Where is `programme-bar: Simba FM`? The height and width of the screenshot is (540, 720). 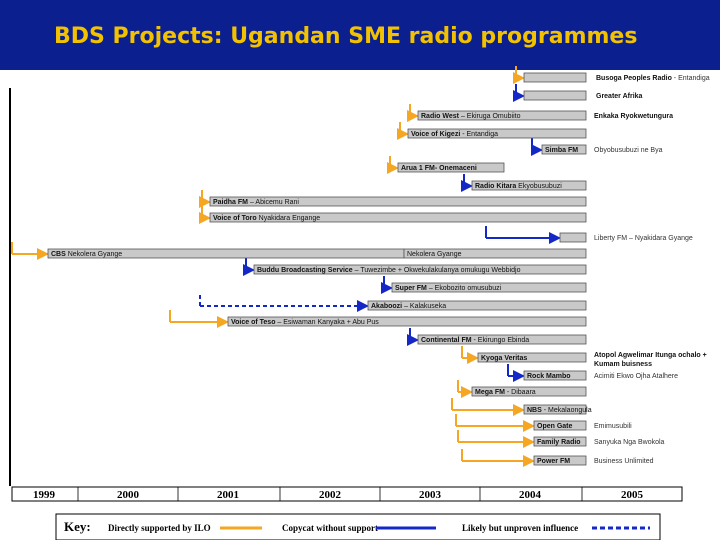 programme-bar: Simba FM is located at coordinates (564, 149).